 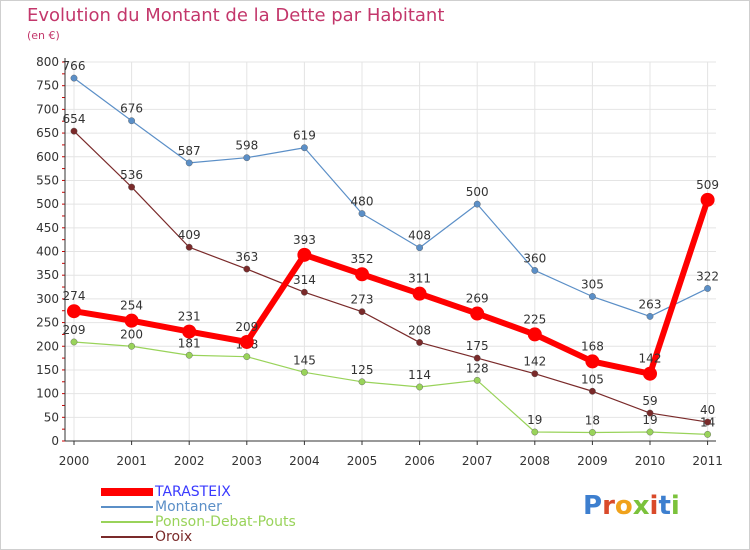 I want to click on legend-item: Montaner, so click(x=231, y=507).